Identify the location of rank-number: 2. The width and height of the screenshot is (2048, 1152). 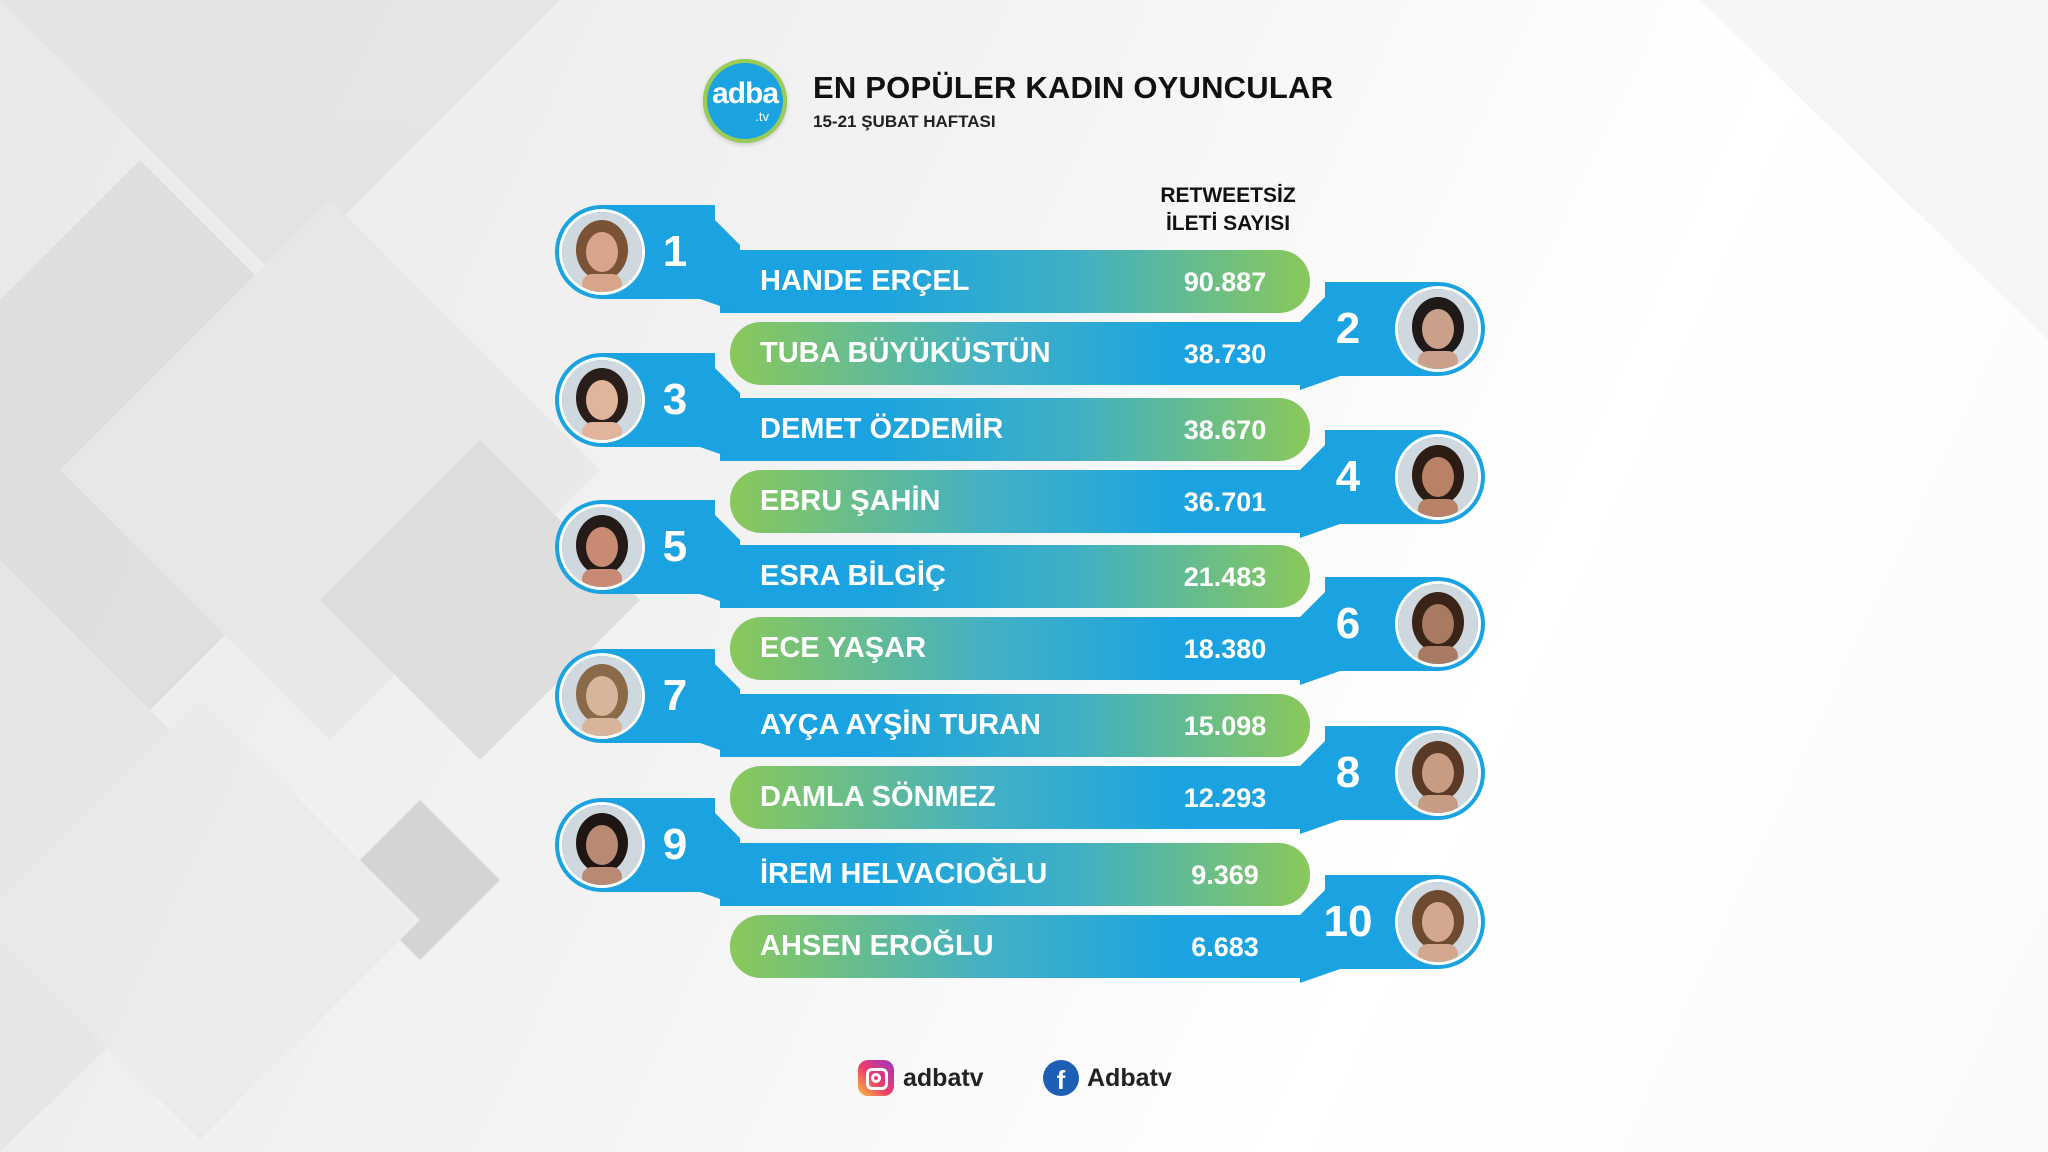
(1348, 328).